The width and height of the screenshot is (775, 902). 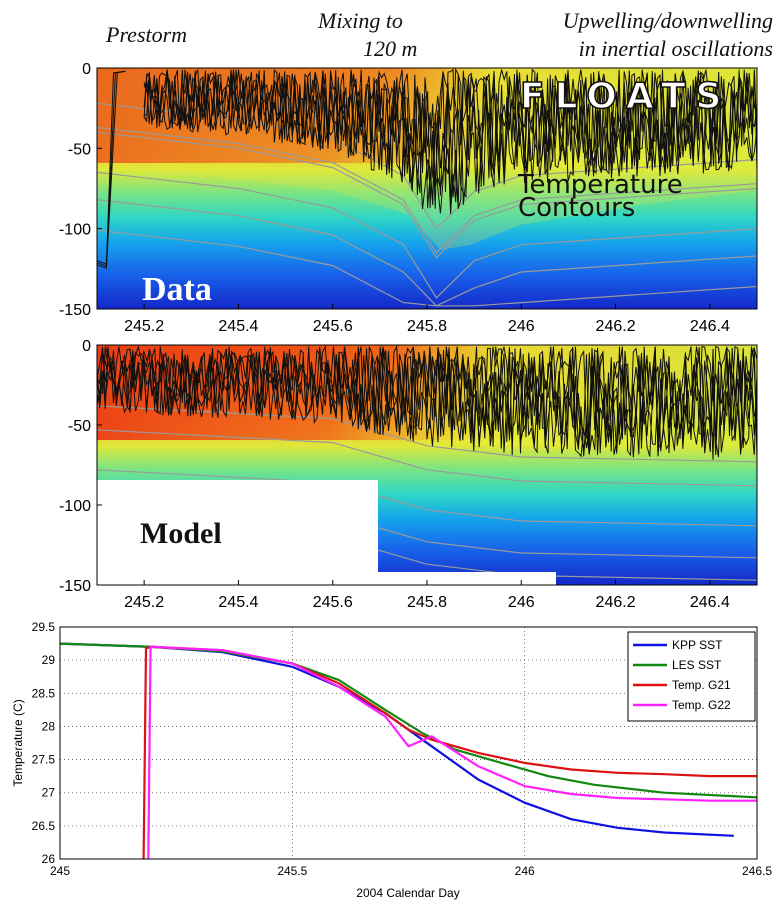 What do you see at coordinates (49, 859) in the screenshot?
I see `sst-y-tick-label: 26` at bounding box center [49, 859].